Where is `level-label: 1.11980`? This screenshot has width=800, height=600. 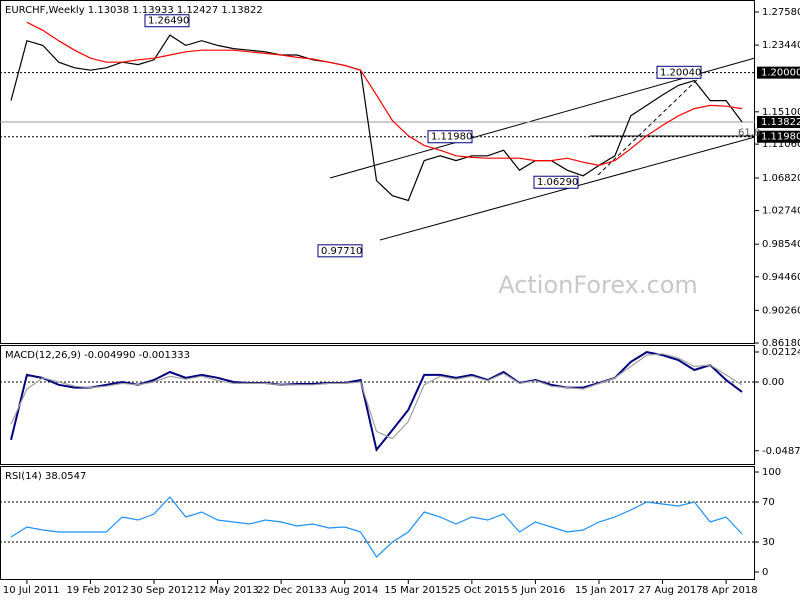
level-label: 1.11980 is located at coordinates (780, 137).